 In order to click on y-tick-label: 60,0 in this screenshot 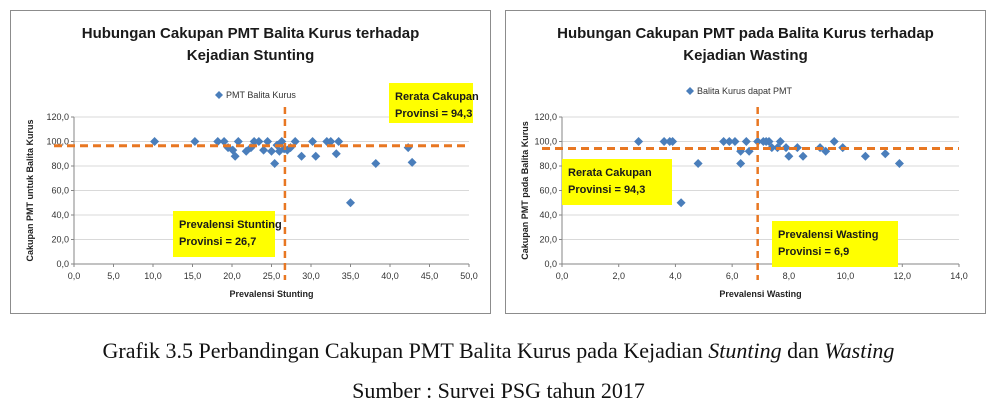, I will do `click(548, 191)`.